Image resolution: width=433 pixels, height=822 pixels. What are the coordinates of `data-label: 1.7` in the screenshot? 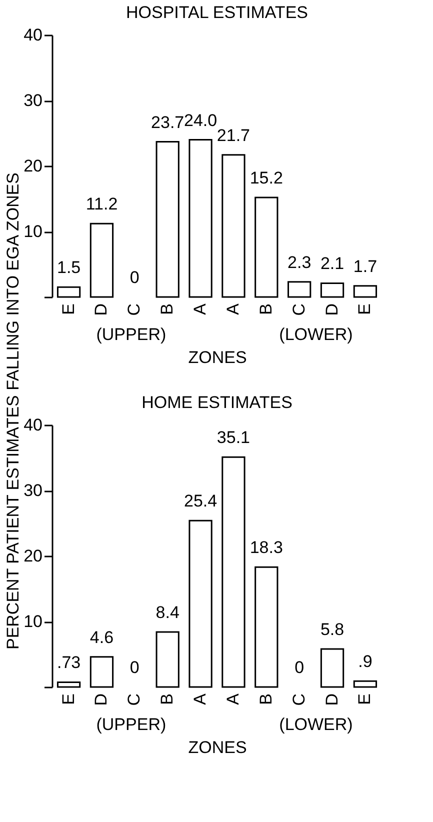 It's located at (365, 266).